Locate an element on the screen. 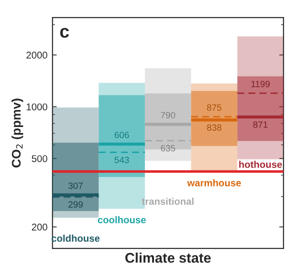 Image resolution: width=300 pixels, height=270 pixels. annotation: c is located at coordinates (64, 33).